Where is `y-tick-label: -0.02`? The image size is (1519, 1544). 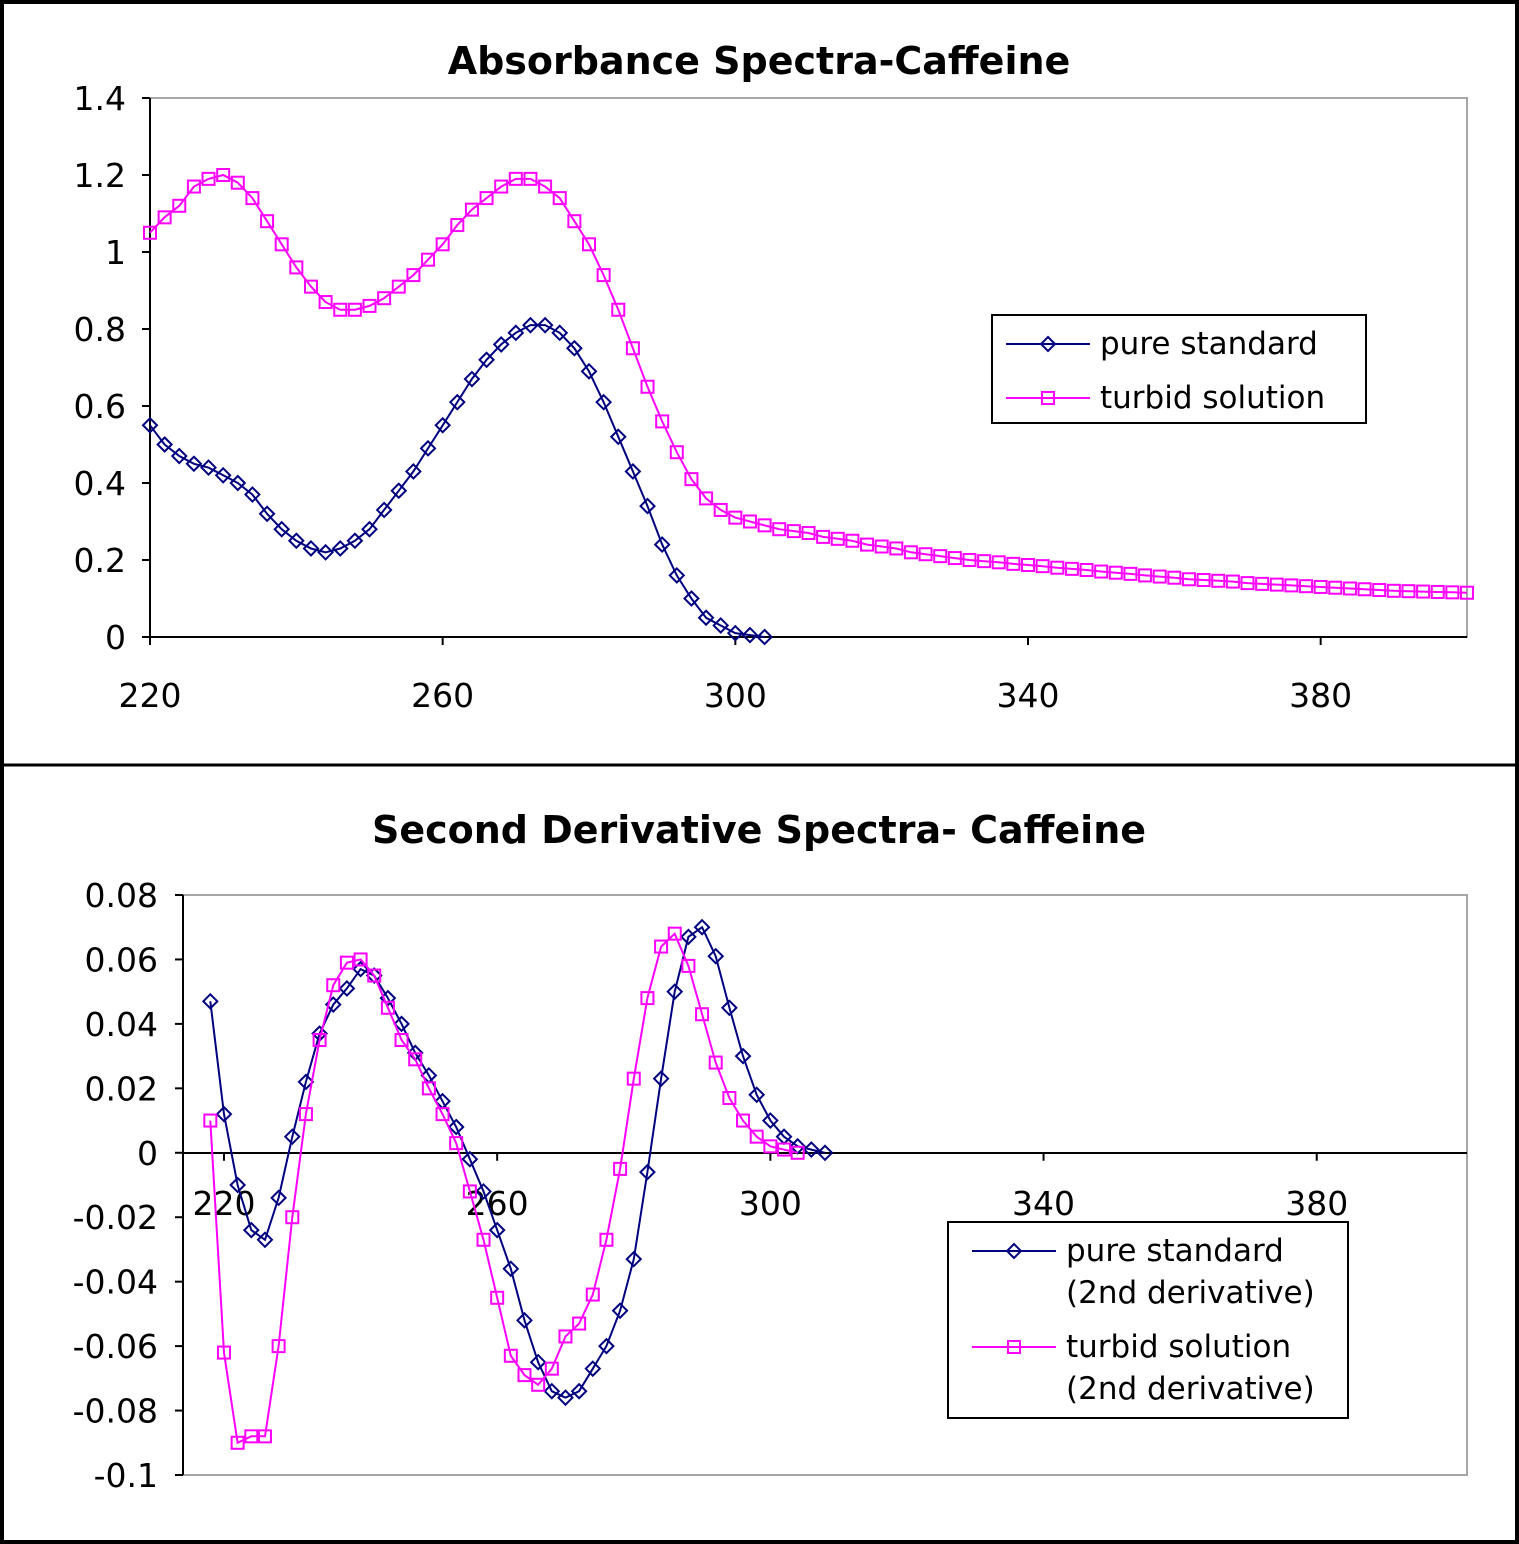
y-tick-label: -0.02 is located at coordinates (115, 1217).